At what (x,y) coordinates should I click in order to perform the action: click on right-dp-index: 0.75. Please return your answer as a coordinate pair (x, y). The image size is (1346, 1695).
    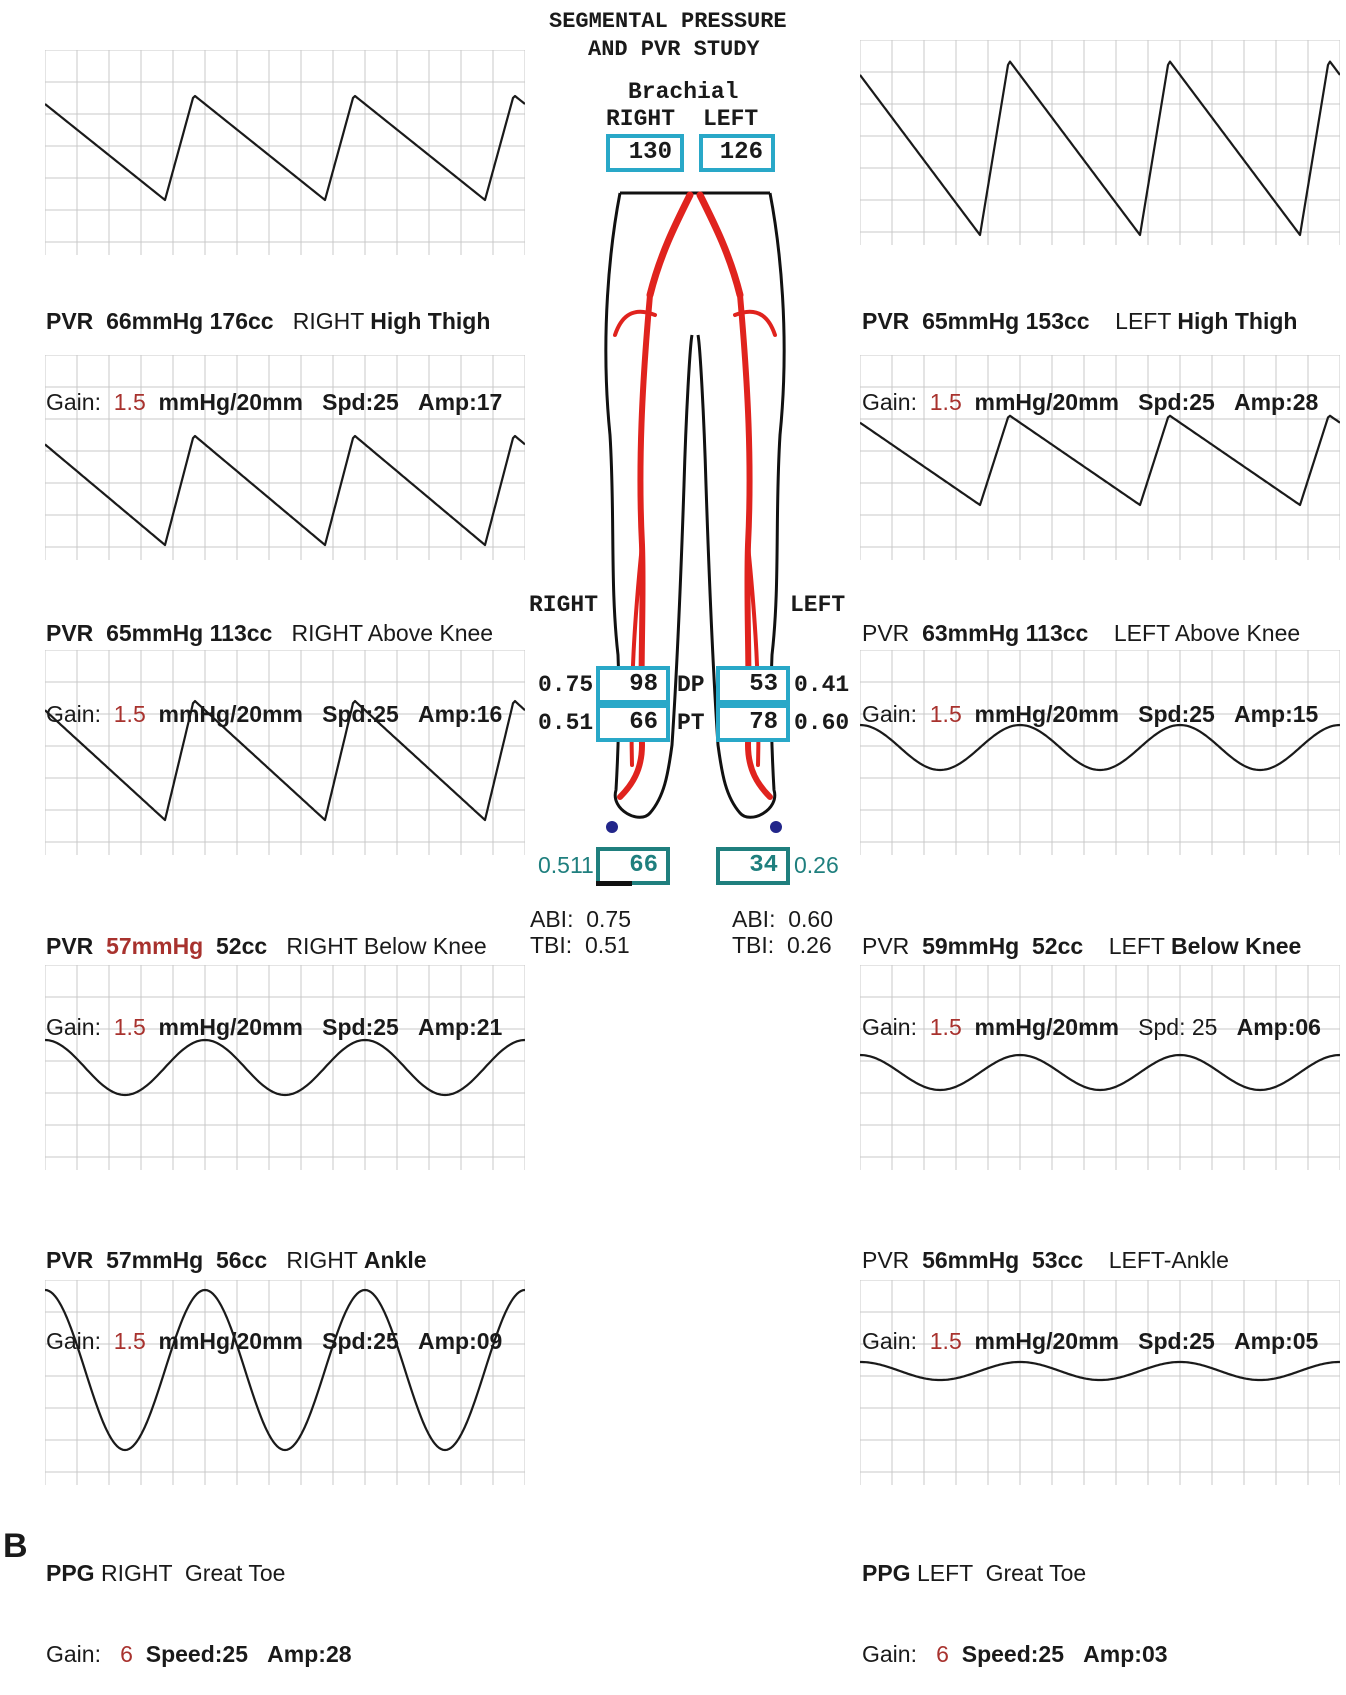
    Looking at the image, I should click on (566, 685).